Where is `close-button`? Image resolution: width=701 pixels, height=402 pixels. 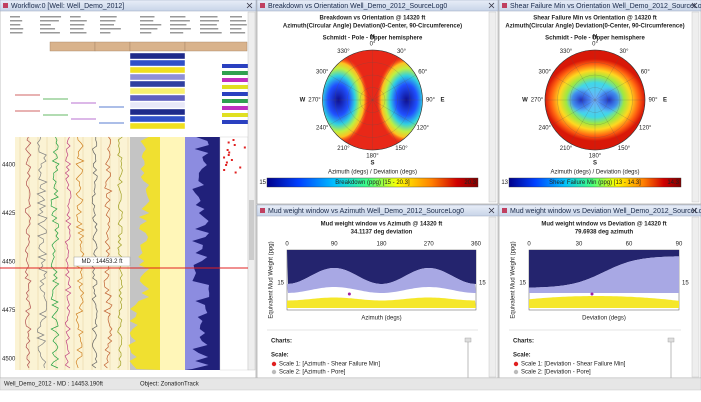
close-button is located at coordinates (694, 210).